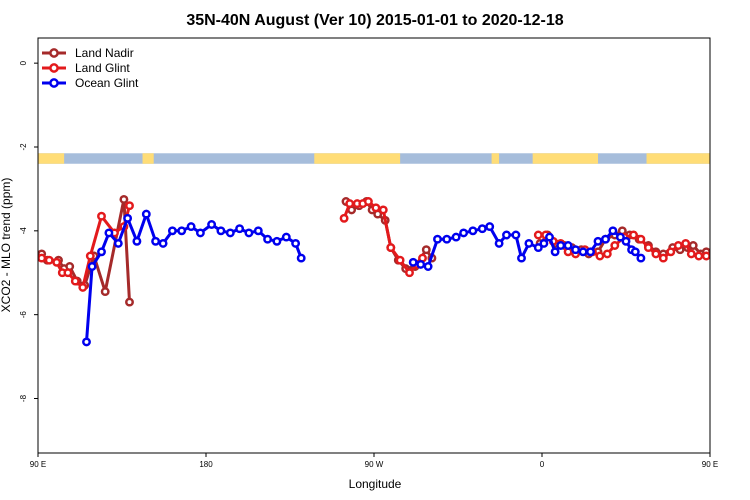 This screenshot has height=500, width=750. I want to click on y-tick-label: 0, so click(23, 62).